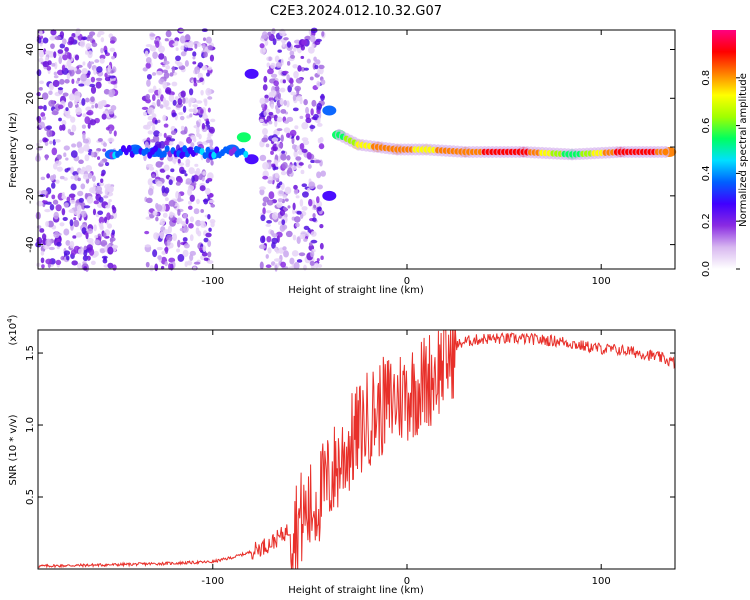  I want to click on snr-y-tick-label: 1.0, so click(30, 425).